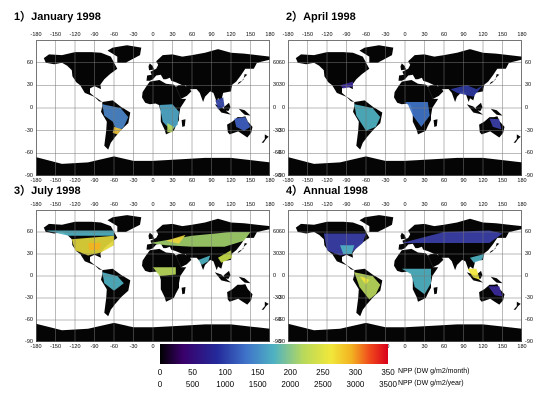 The image size is (557, 404). What do you see at coordinates (327, 191) in the screenshot?
I see `panel-title-annual: 4）Annual 1998` at bounding box center [327, 191].